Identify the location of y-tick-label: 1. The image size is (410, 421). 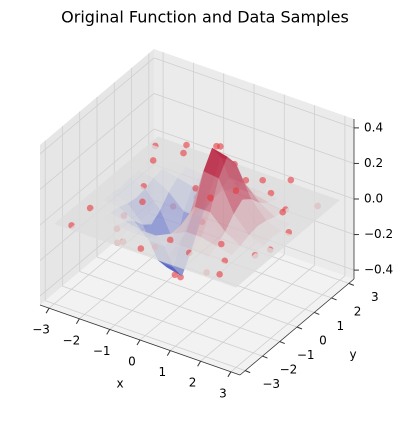
(340, 326).